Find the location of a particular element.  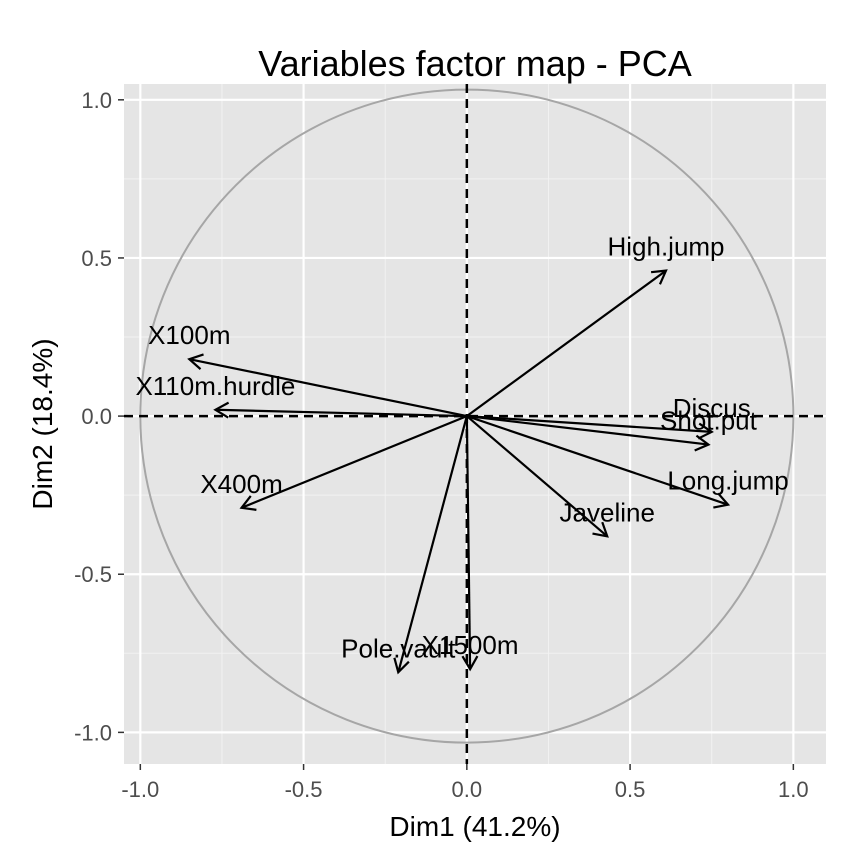

label-shot-put: Shot.put is located at coordinates (709, 421).